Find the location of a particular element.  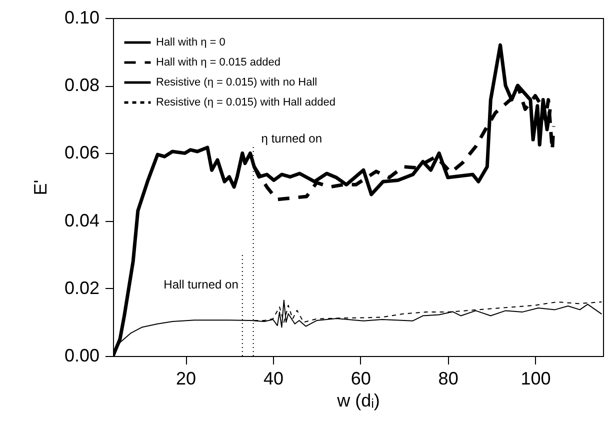

legend-label: Hall with η = 0.015 added is located at coordinates (218, 62).